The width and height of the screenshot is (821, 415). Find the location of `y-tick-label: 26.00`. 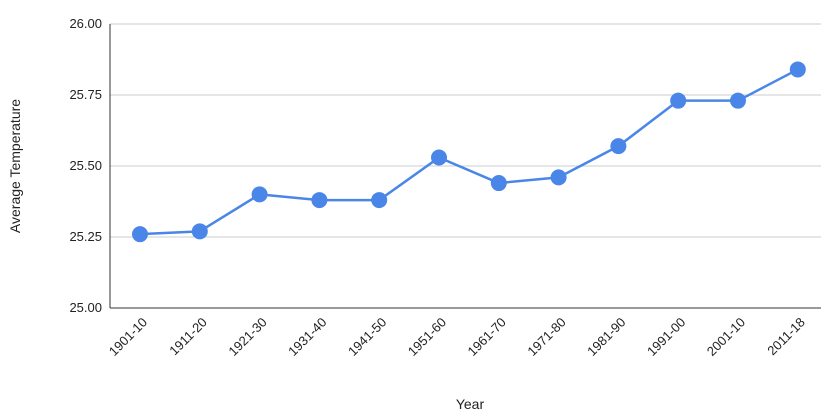

y-tick-label: 26.00 is located at coordinates (85, 23).